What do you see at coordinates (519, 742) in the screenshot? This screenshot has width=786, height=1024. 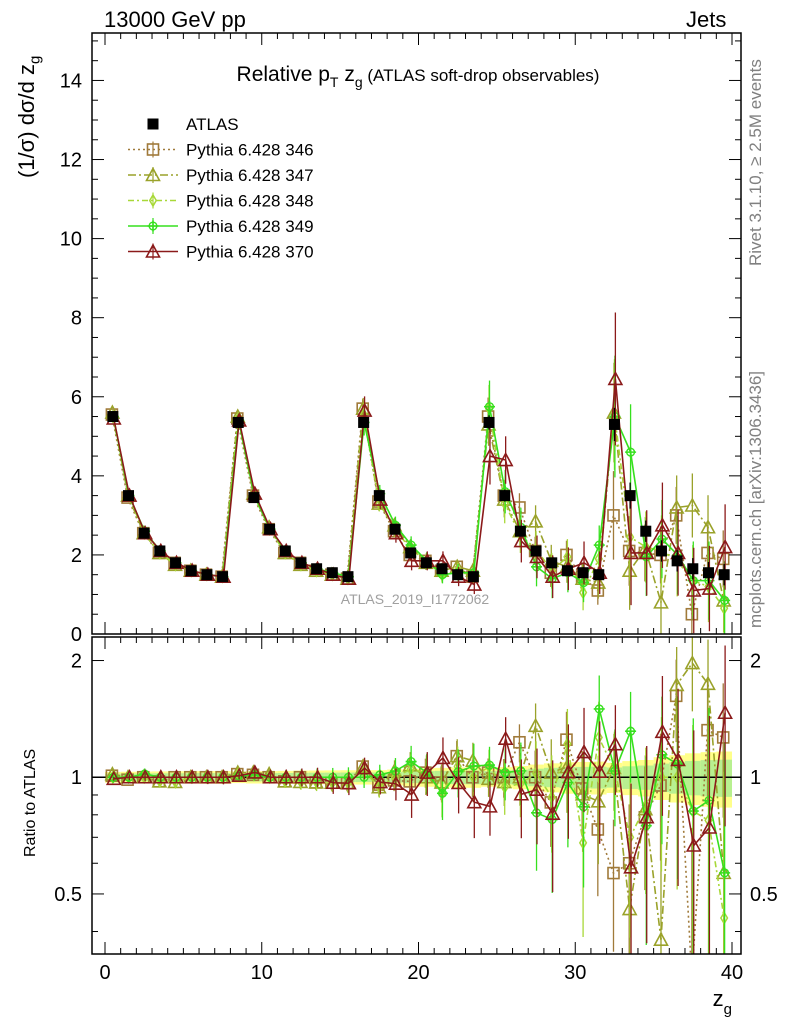 I see `ratio-point-p346` at bounding box center [519, 742].